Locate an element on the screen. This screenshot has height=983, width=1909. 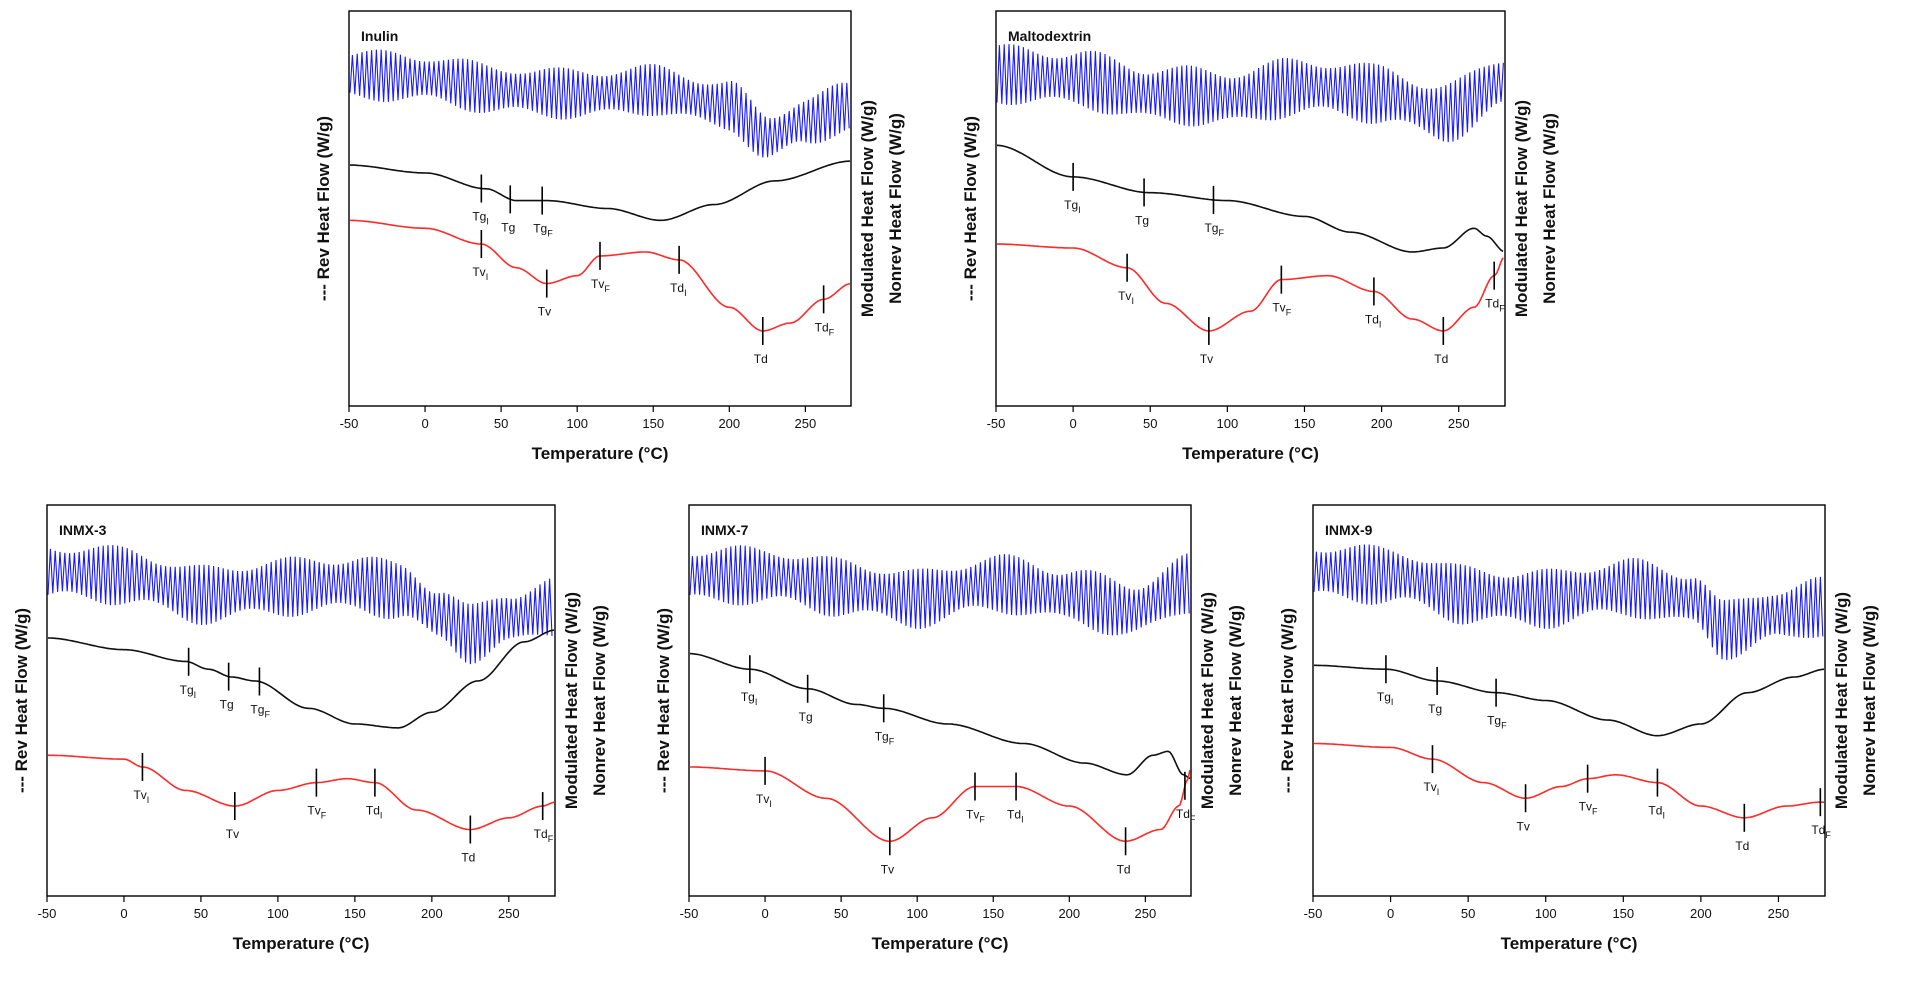
panel-title: Maltodextrin is located at coordinates (1049, 36).